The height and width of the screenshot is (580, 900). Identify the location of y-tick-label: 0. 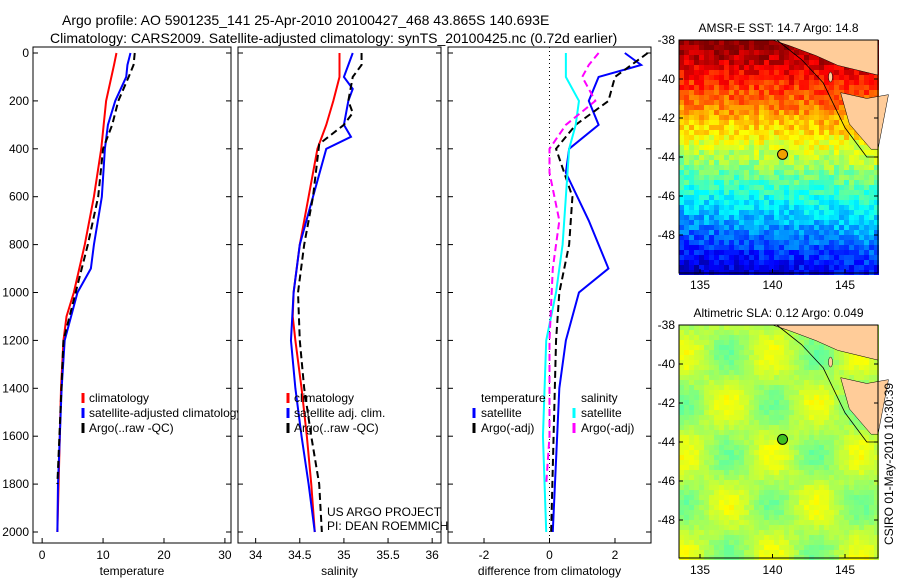
(25, 53).